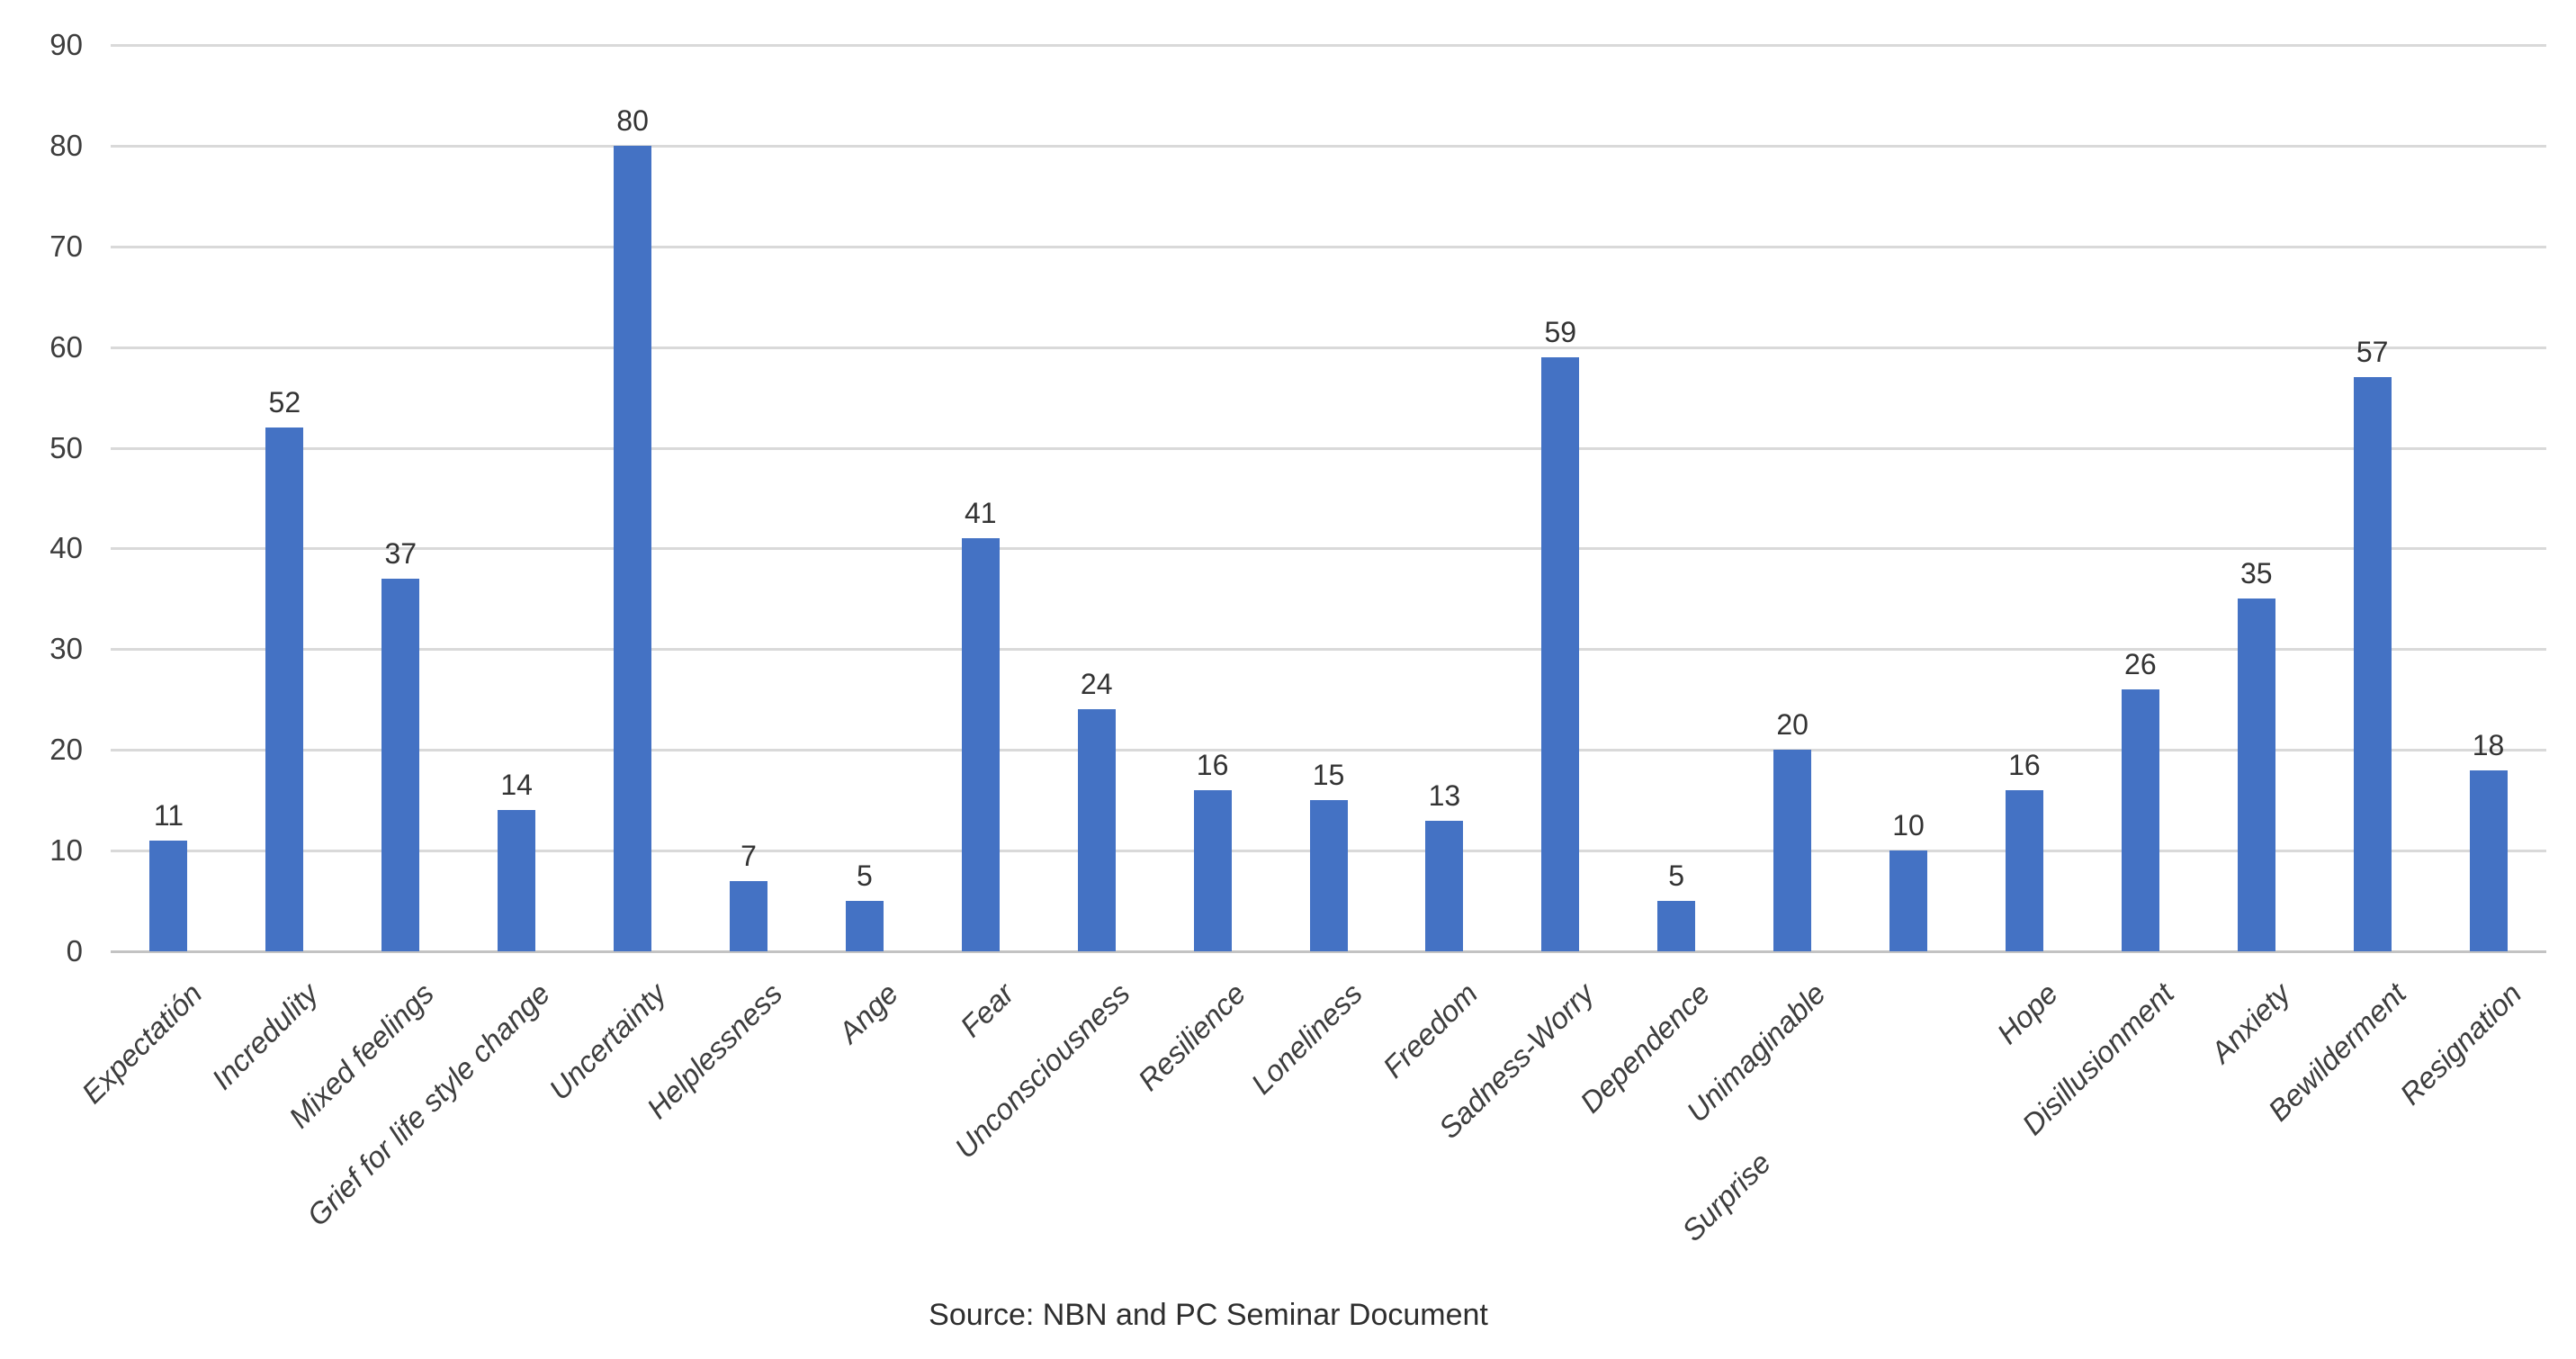 The image size is (2576, 1359). What do you see at coordinates (1306, 1038) in the screenshot?
I see `x-axis-category-label: Loneliness` at bounding box center [1306, 1038].